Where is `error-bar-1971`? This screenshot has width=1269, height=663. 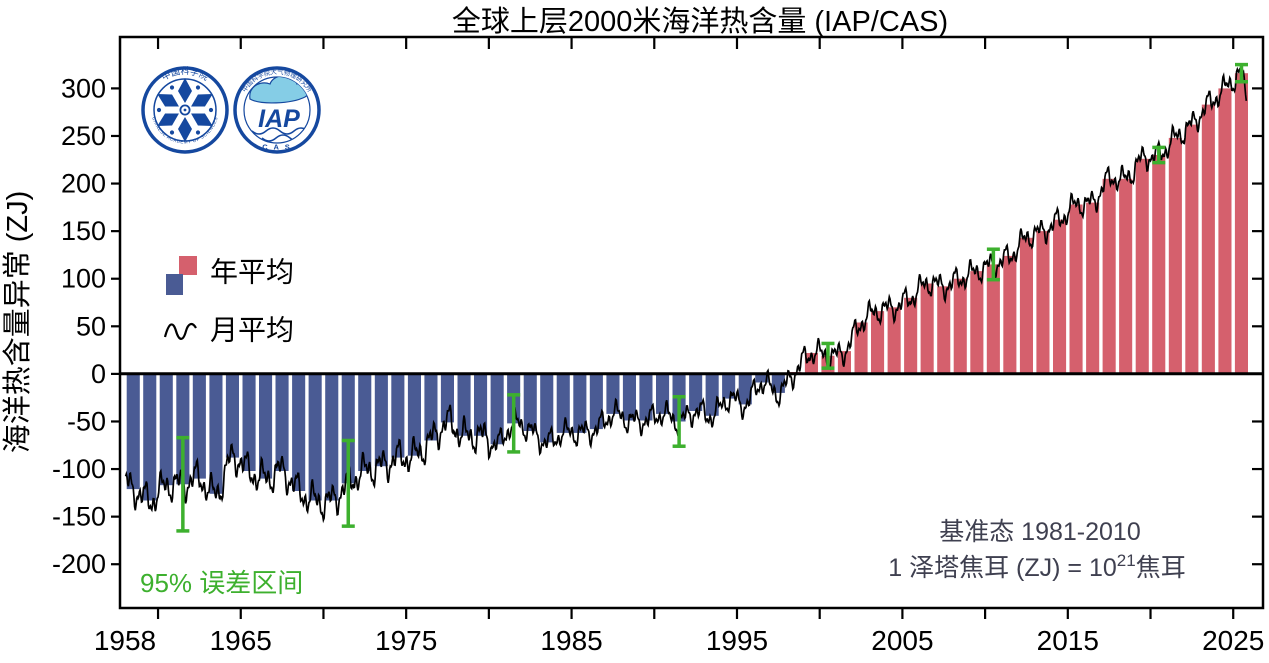
error-bar-1971 is located at coordinates (348, 483).